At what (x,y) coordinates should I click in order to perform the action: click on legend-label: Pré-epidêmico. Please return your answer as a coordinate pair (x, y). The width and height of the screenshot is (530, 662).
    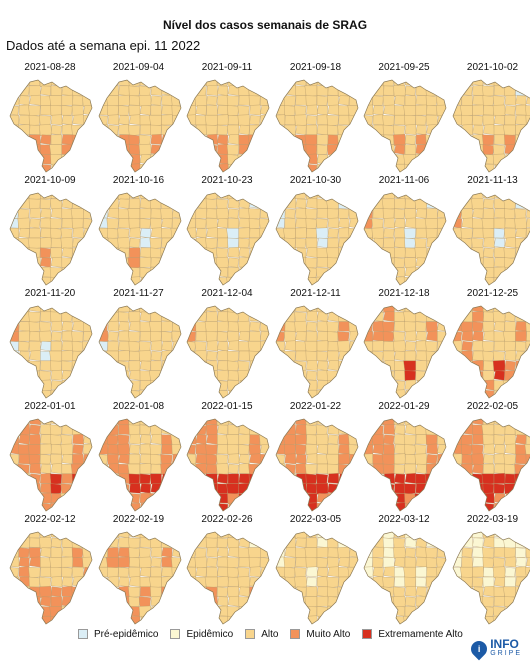
    Looking at the image, I should click on (126, 634).